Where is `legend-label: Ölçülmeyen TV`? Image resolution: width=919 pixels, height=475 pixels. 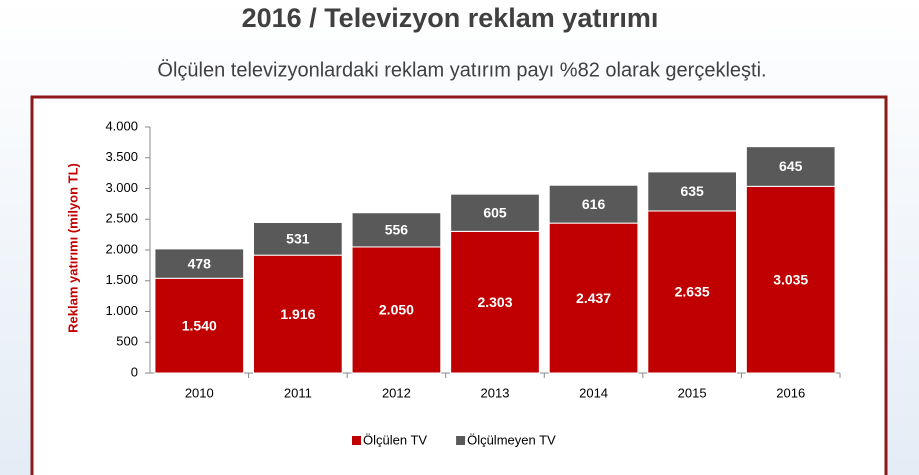
legend-label: Ölçülmeyen TV is located at coordinates (511, 439).